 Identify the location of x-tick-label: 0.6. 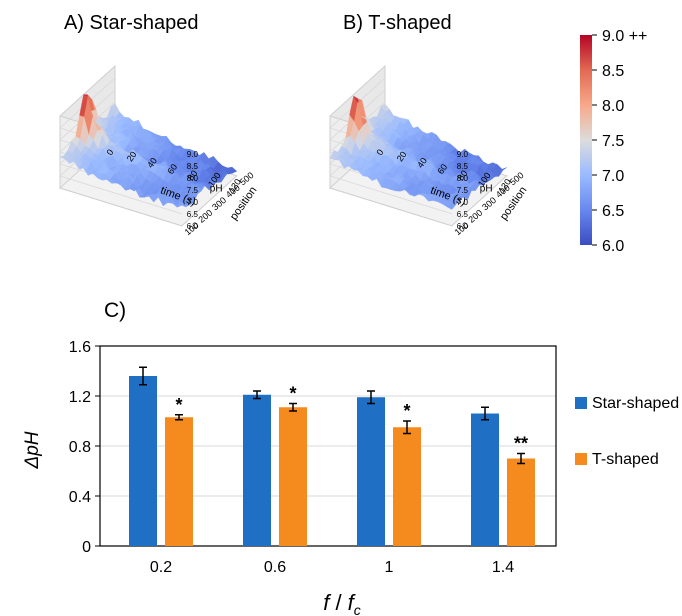
(275, 567).